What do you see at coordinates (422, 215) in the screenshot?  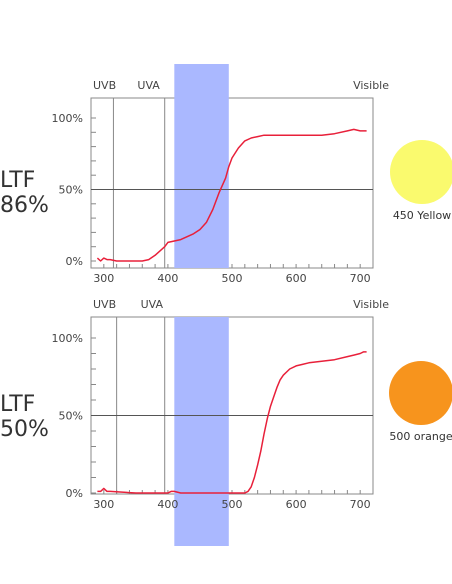 I see `filter-label-1: 450 Yellow` at bounding box center [422, 215].